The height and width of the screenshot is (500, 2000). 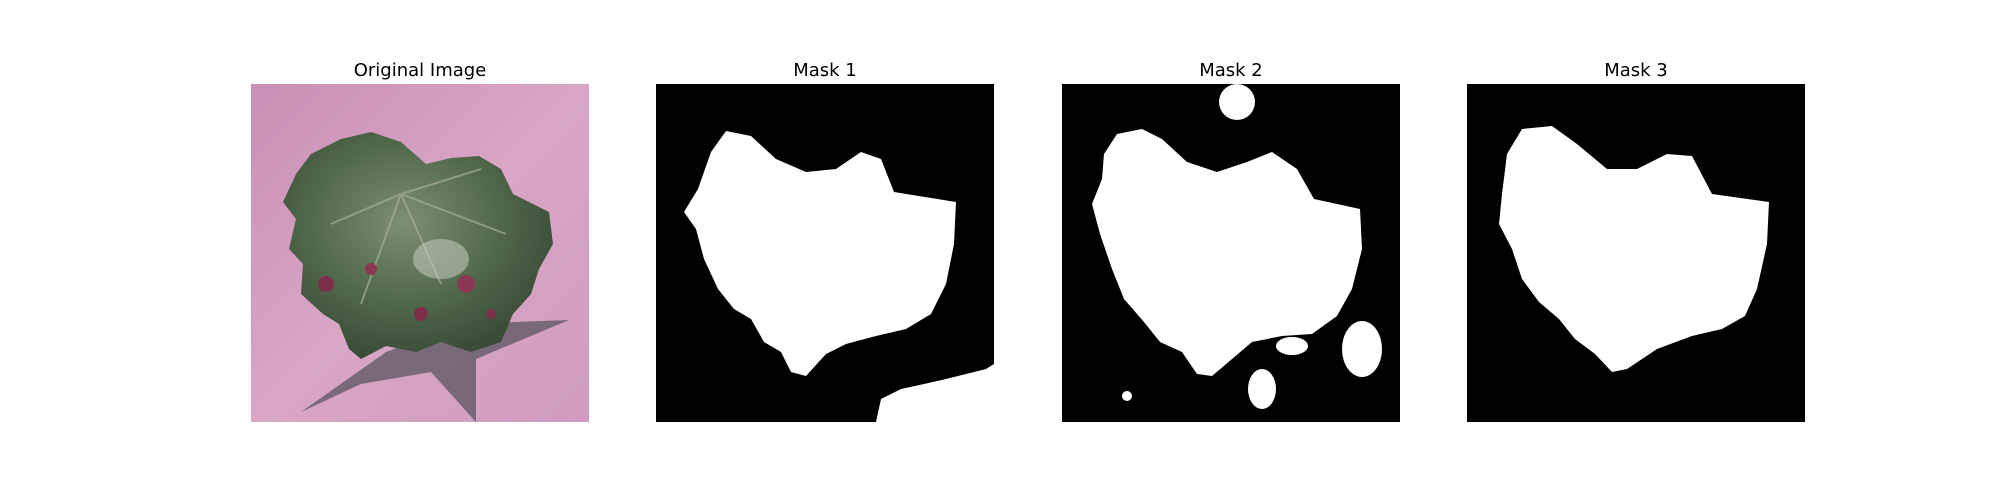 What do you see at coordinates (420, 70) in the screenshot?
I see `panel-title: Original Image` at bounding box center [420, 70].